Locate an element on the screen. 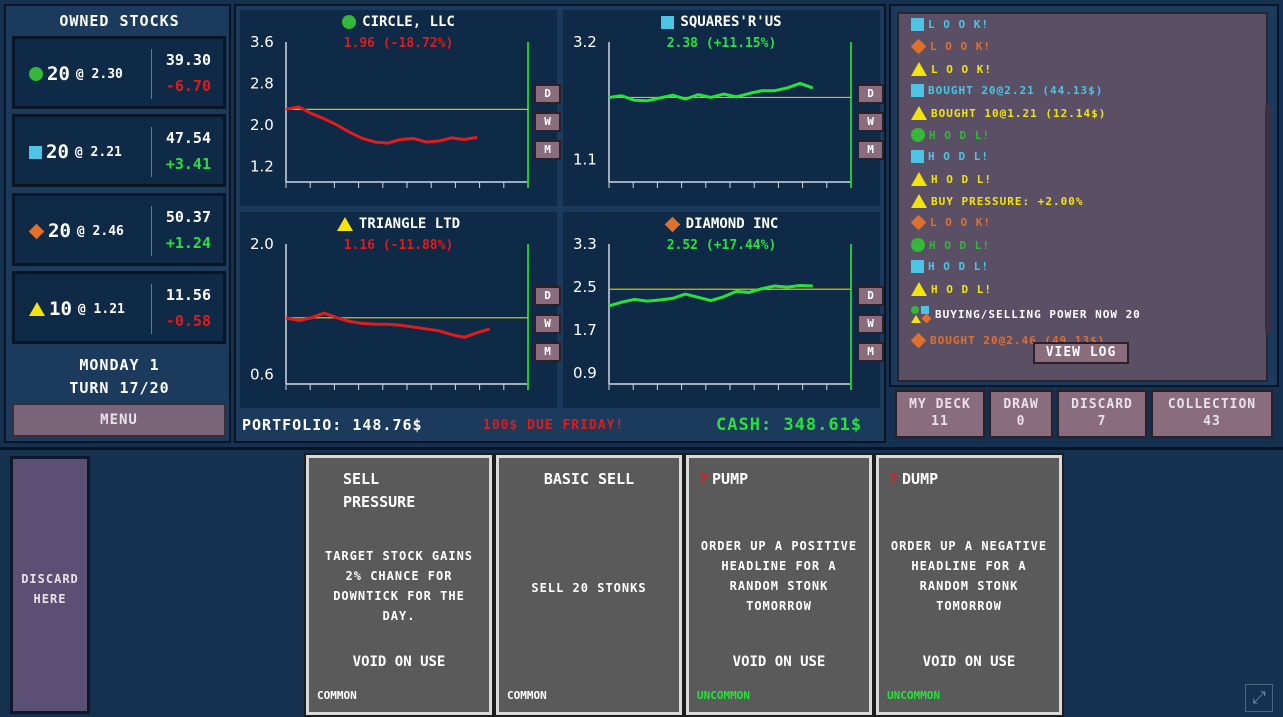 The height and width of the screenshot is (717, 1283). holding-value: 47.54 is located at coordinates (188, 138).